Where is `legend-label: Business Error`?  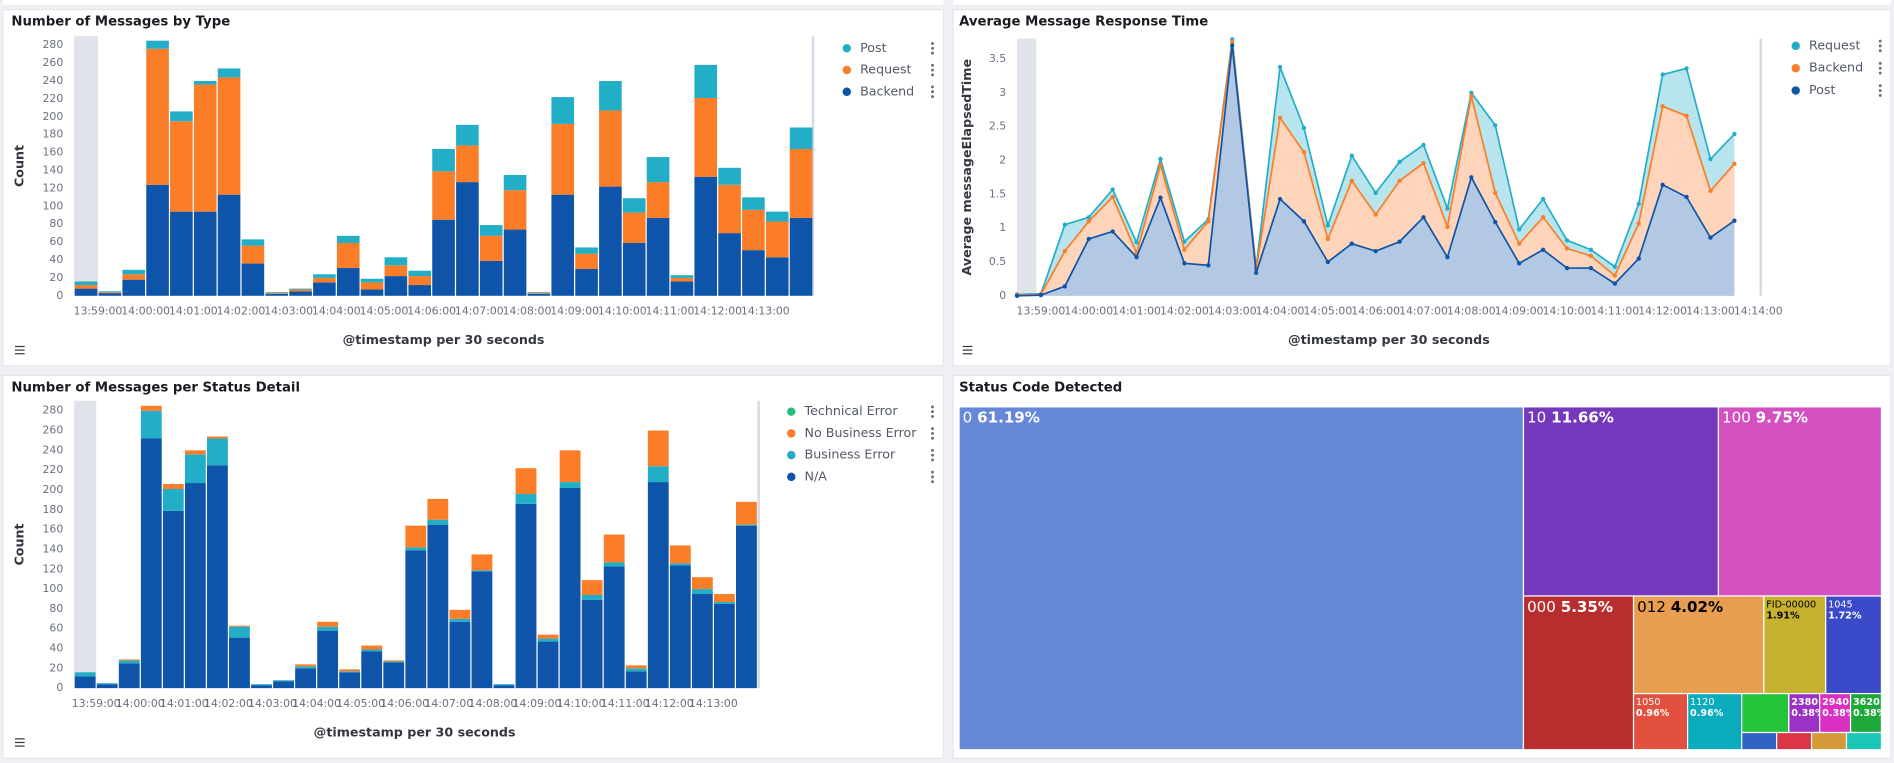
legend-label: Business Error is located at coordinates (850, 454).